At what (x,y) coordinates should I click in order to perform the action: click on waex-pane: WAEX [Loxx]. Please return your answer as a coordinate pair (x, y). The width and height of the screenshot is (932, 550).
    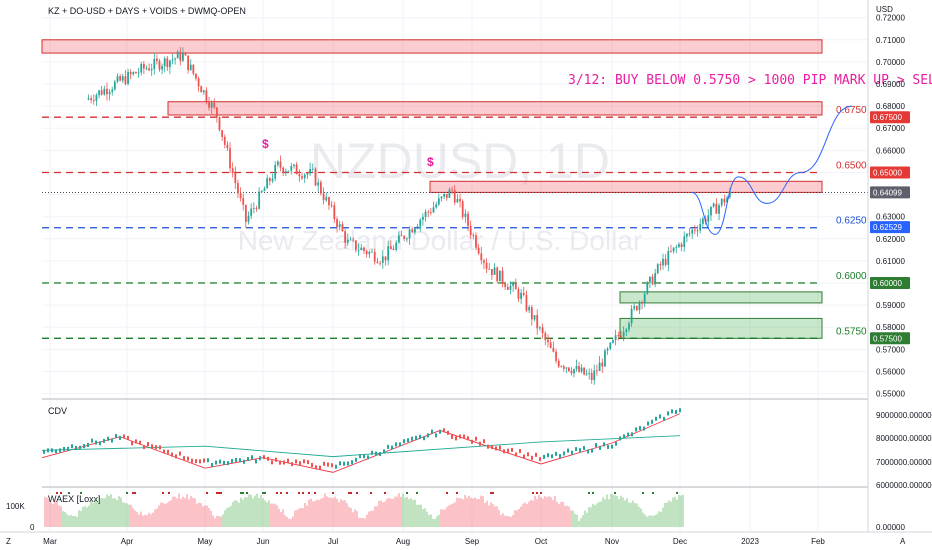
    Looking at the image, I should click on (455, 506).